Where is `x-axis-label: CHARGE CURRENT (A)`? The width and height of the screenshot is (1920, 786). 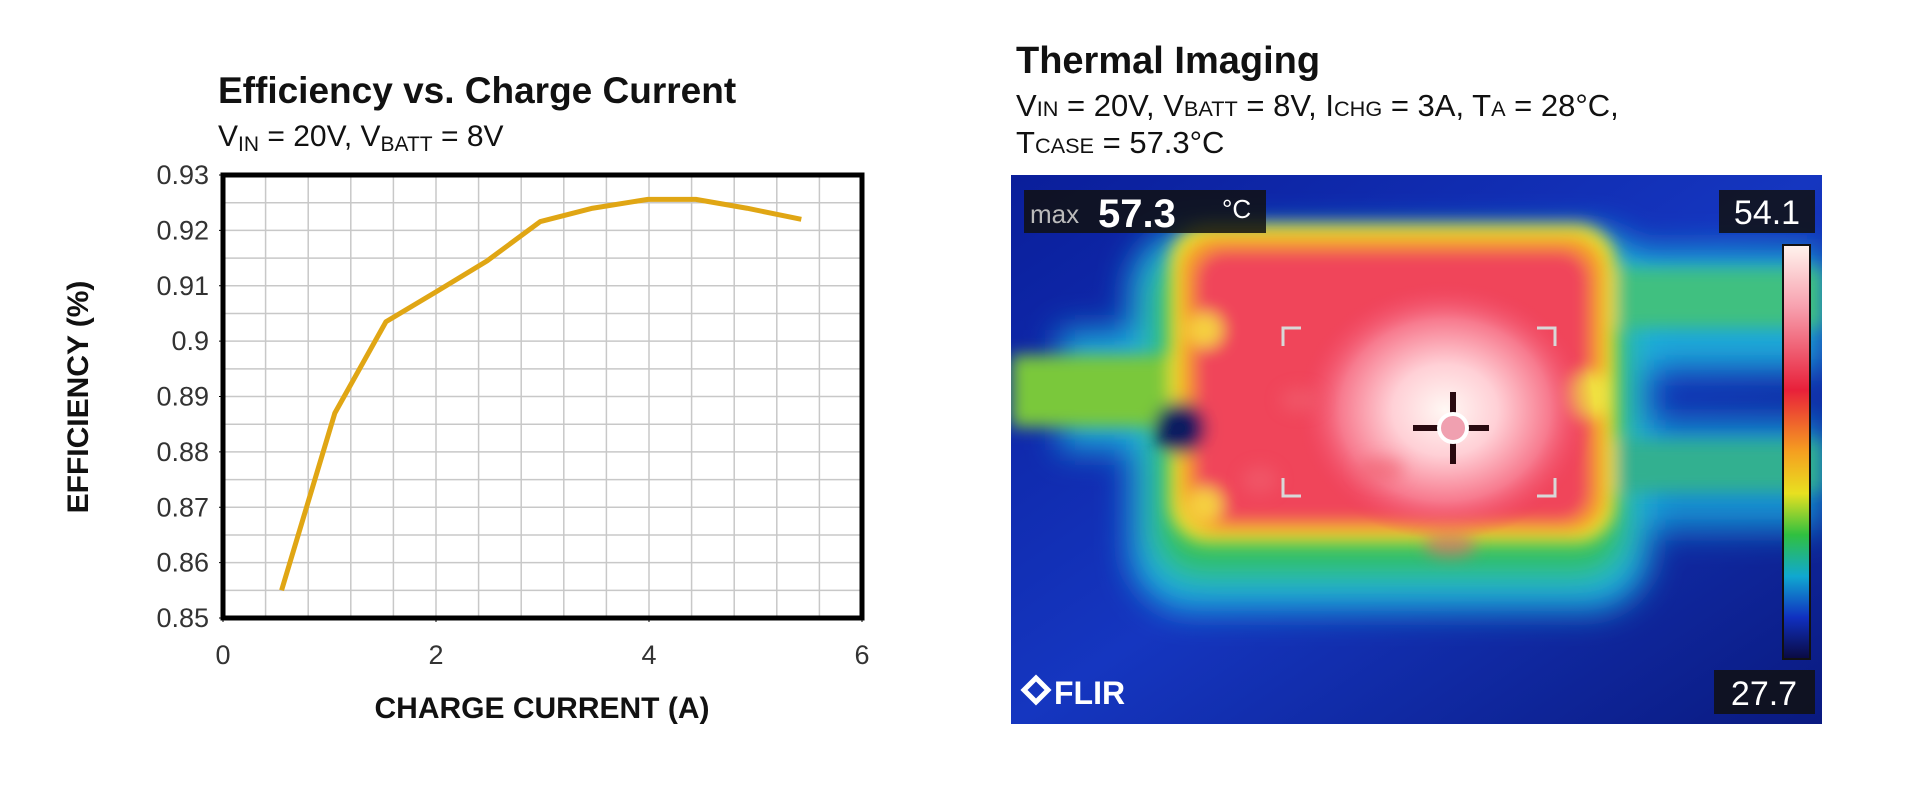
x-axis-label: CHARGE CURRENT (A) is located at coordinates (542, 708).